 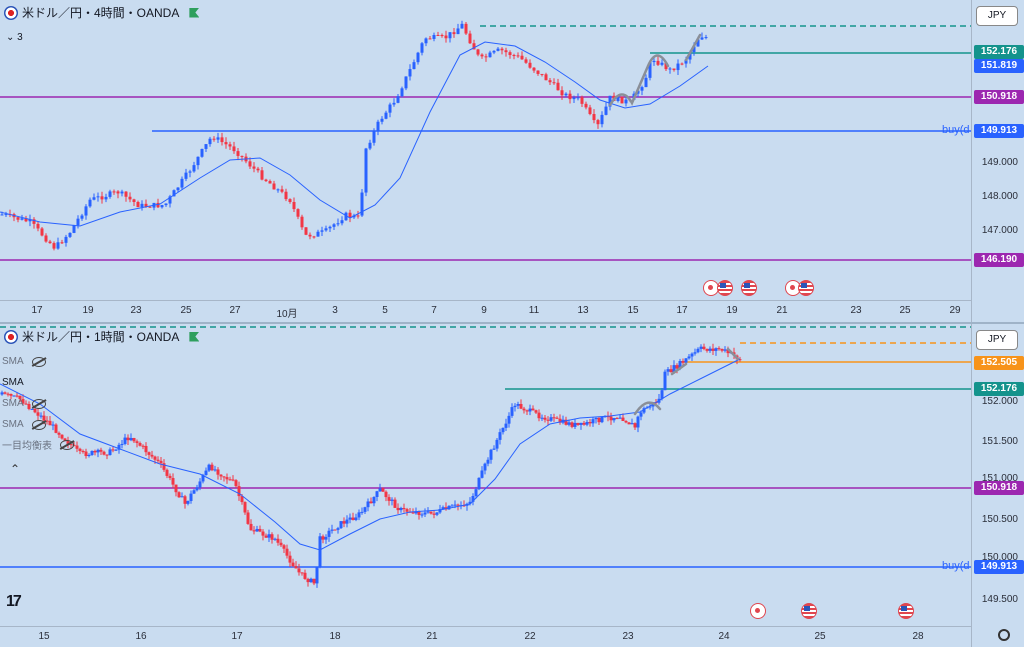 What do you see at coordinates (102, 336) in the screenshot?
I see `bottom-legend: 米ドル／円・1時間・OANDA` at bounding box center [102, 336].